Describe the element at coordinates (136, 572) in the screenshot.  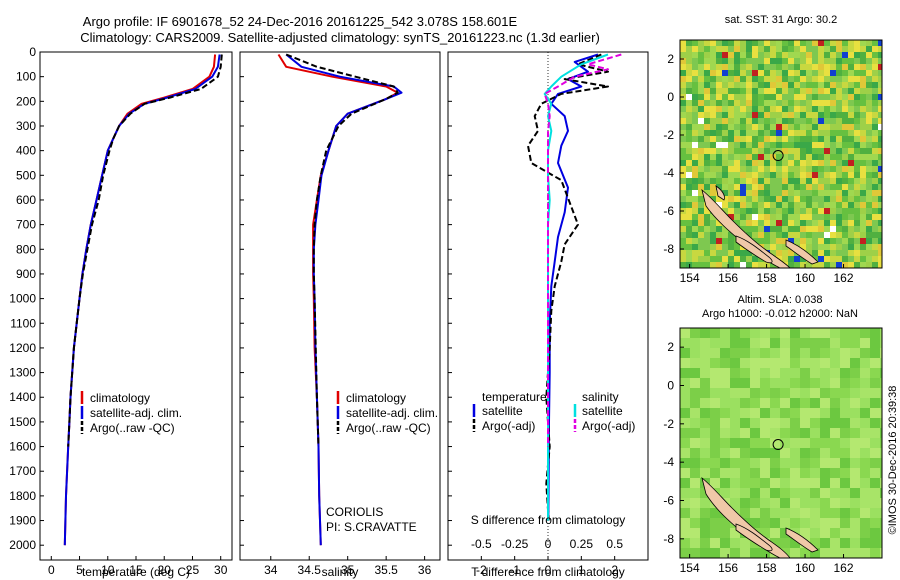
I see `temperature-xlabel: temperature (deg C)` at that location.